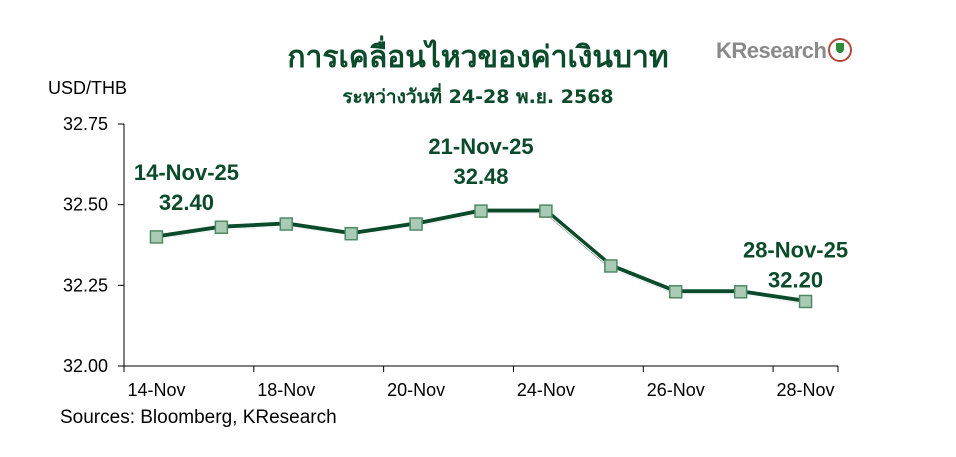 This screenshot has width=956, height=457. Describe the element at coordinates (198, 417) in the screenshot. I see `source-note: Sources: Bloomberg, KResearch` at that location.